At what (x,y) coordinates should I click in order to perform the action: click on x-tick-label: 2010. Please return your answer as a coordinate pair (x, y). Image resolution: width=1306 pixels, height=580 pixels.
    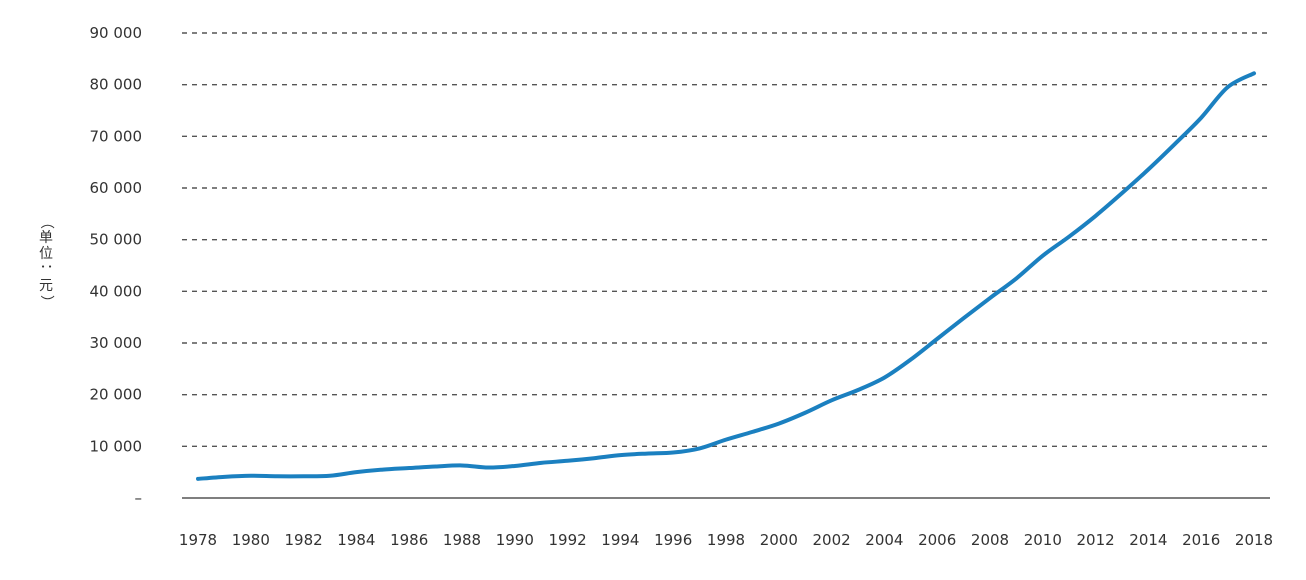
    Looking at the image, I should click on (1043, 540).